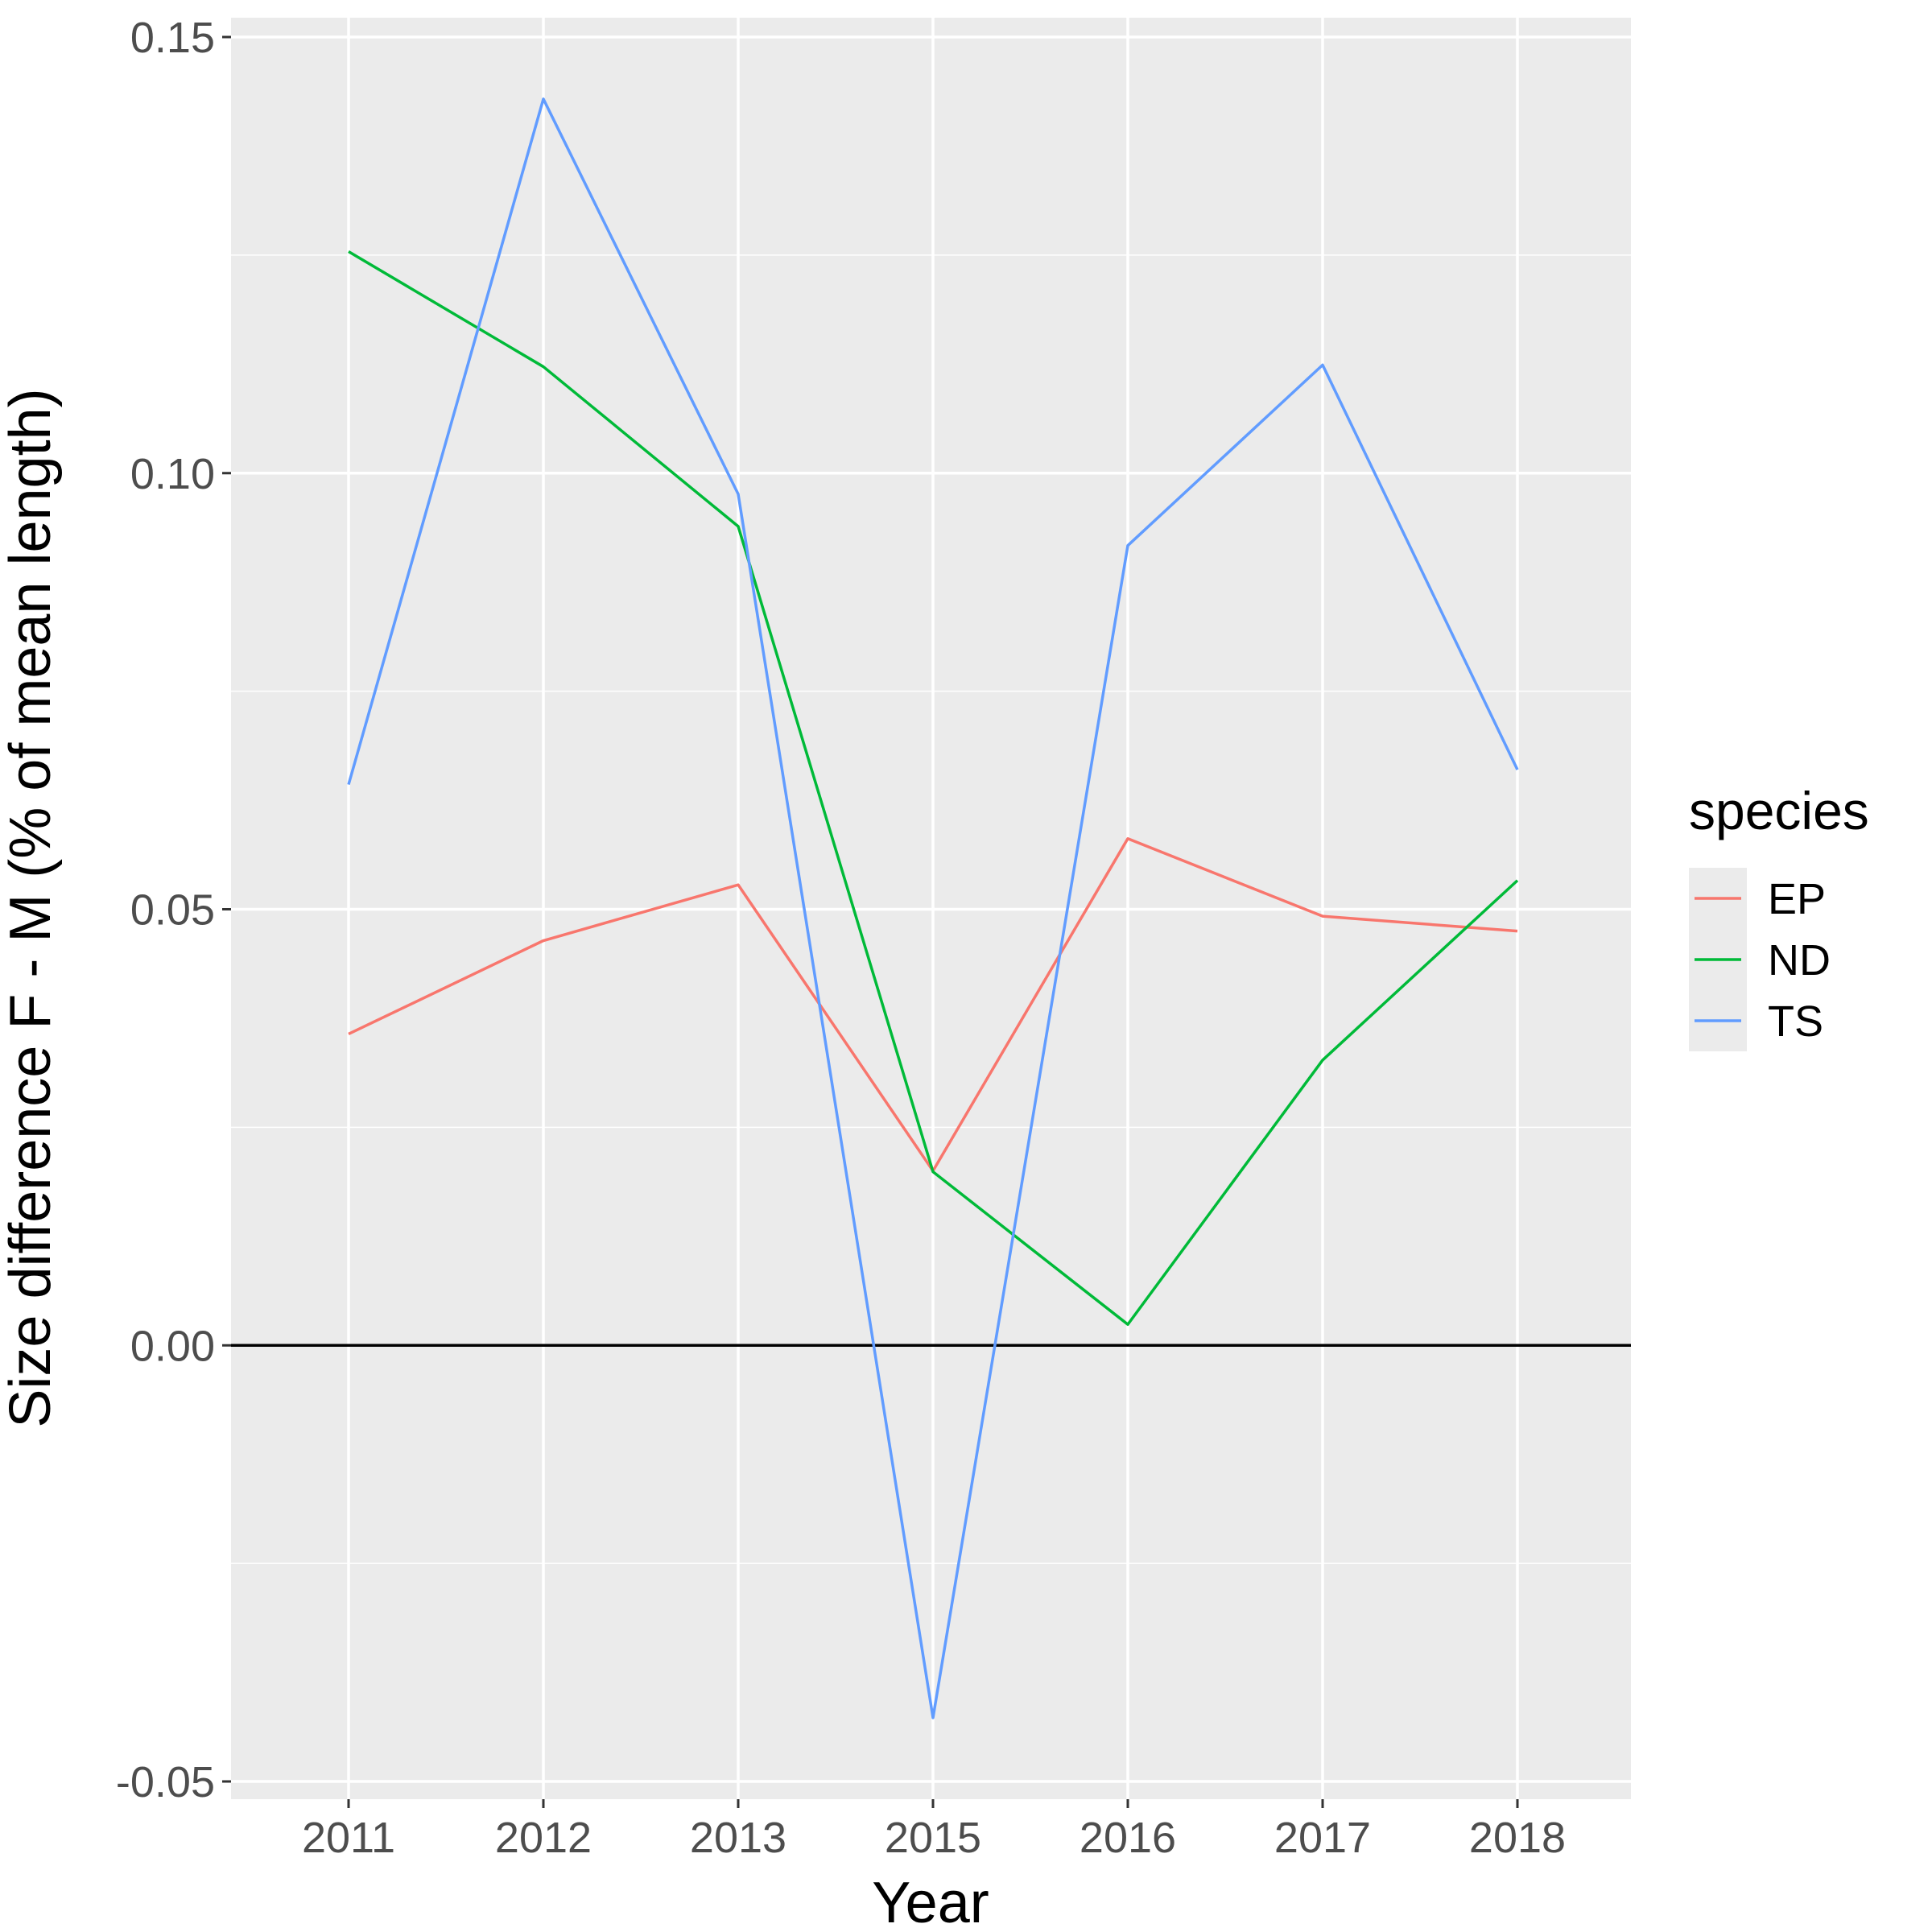  I want to click on x-axis-title: Year, so click(930, 1901).